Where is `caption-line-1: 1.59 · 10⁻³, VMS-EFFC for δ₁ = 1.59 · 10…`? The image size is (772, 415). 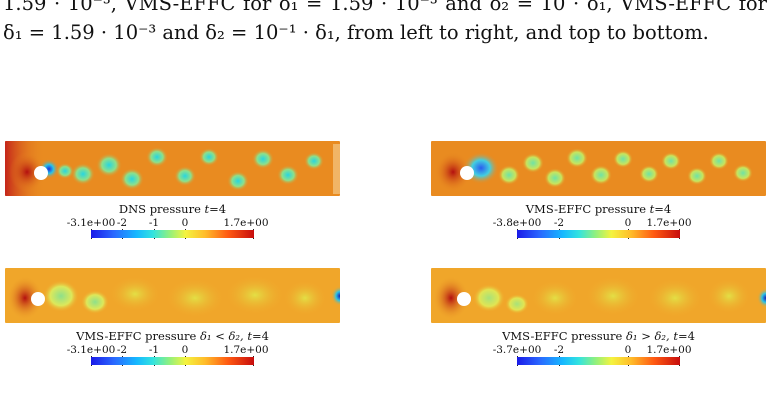
caption-line-1: 1.59 · 10⁻³, VMS-EFFC for δ₁ = 1.59 · 10… is located at coordinates (385, 7).